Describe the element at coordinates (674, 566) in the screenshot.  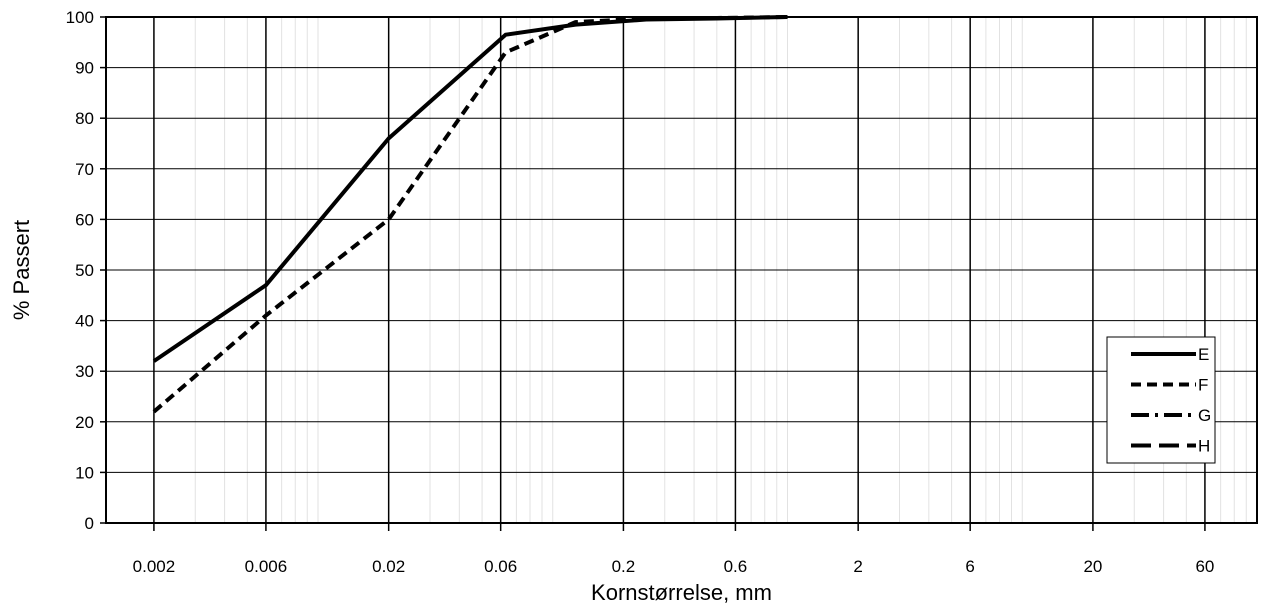
I see `x-tick-labels: 0.002 0.006 0.02 0.06 0.2 0.6 2 6 20 60` at that location.